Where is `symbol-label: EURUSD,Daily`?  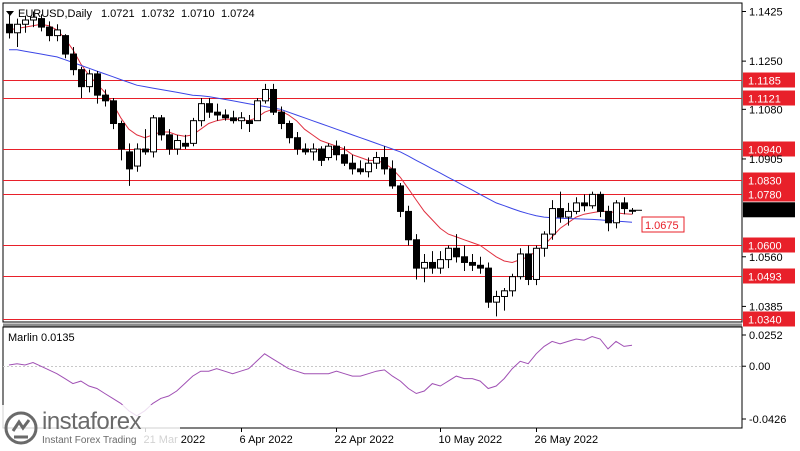 symbol-label: EURUSD,Daily is located at coordinates (55, 14).